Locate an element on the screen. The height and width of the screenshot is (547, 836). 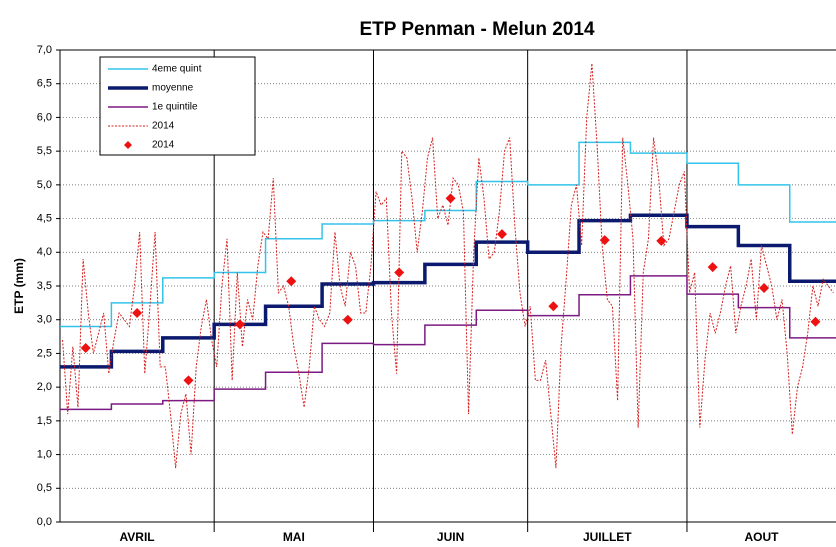
legend-swatch is located at coordinates (128, 145).